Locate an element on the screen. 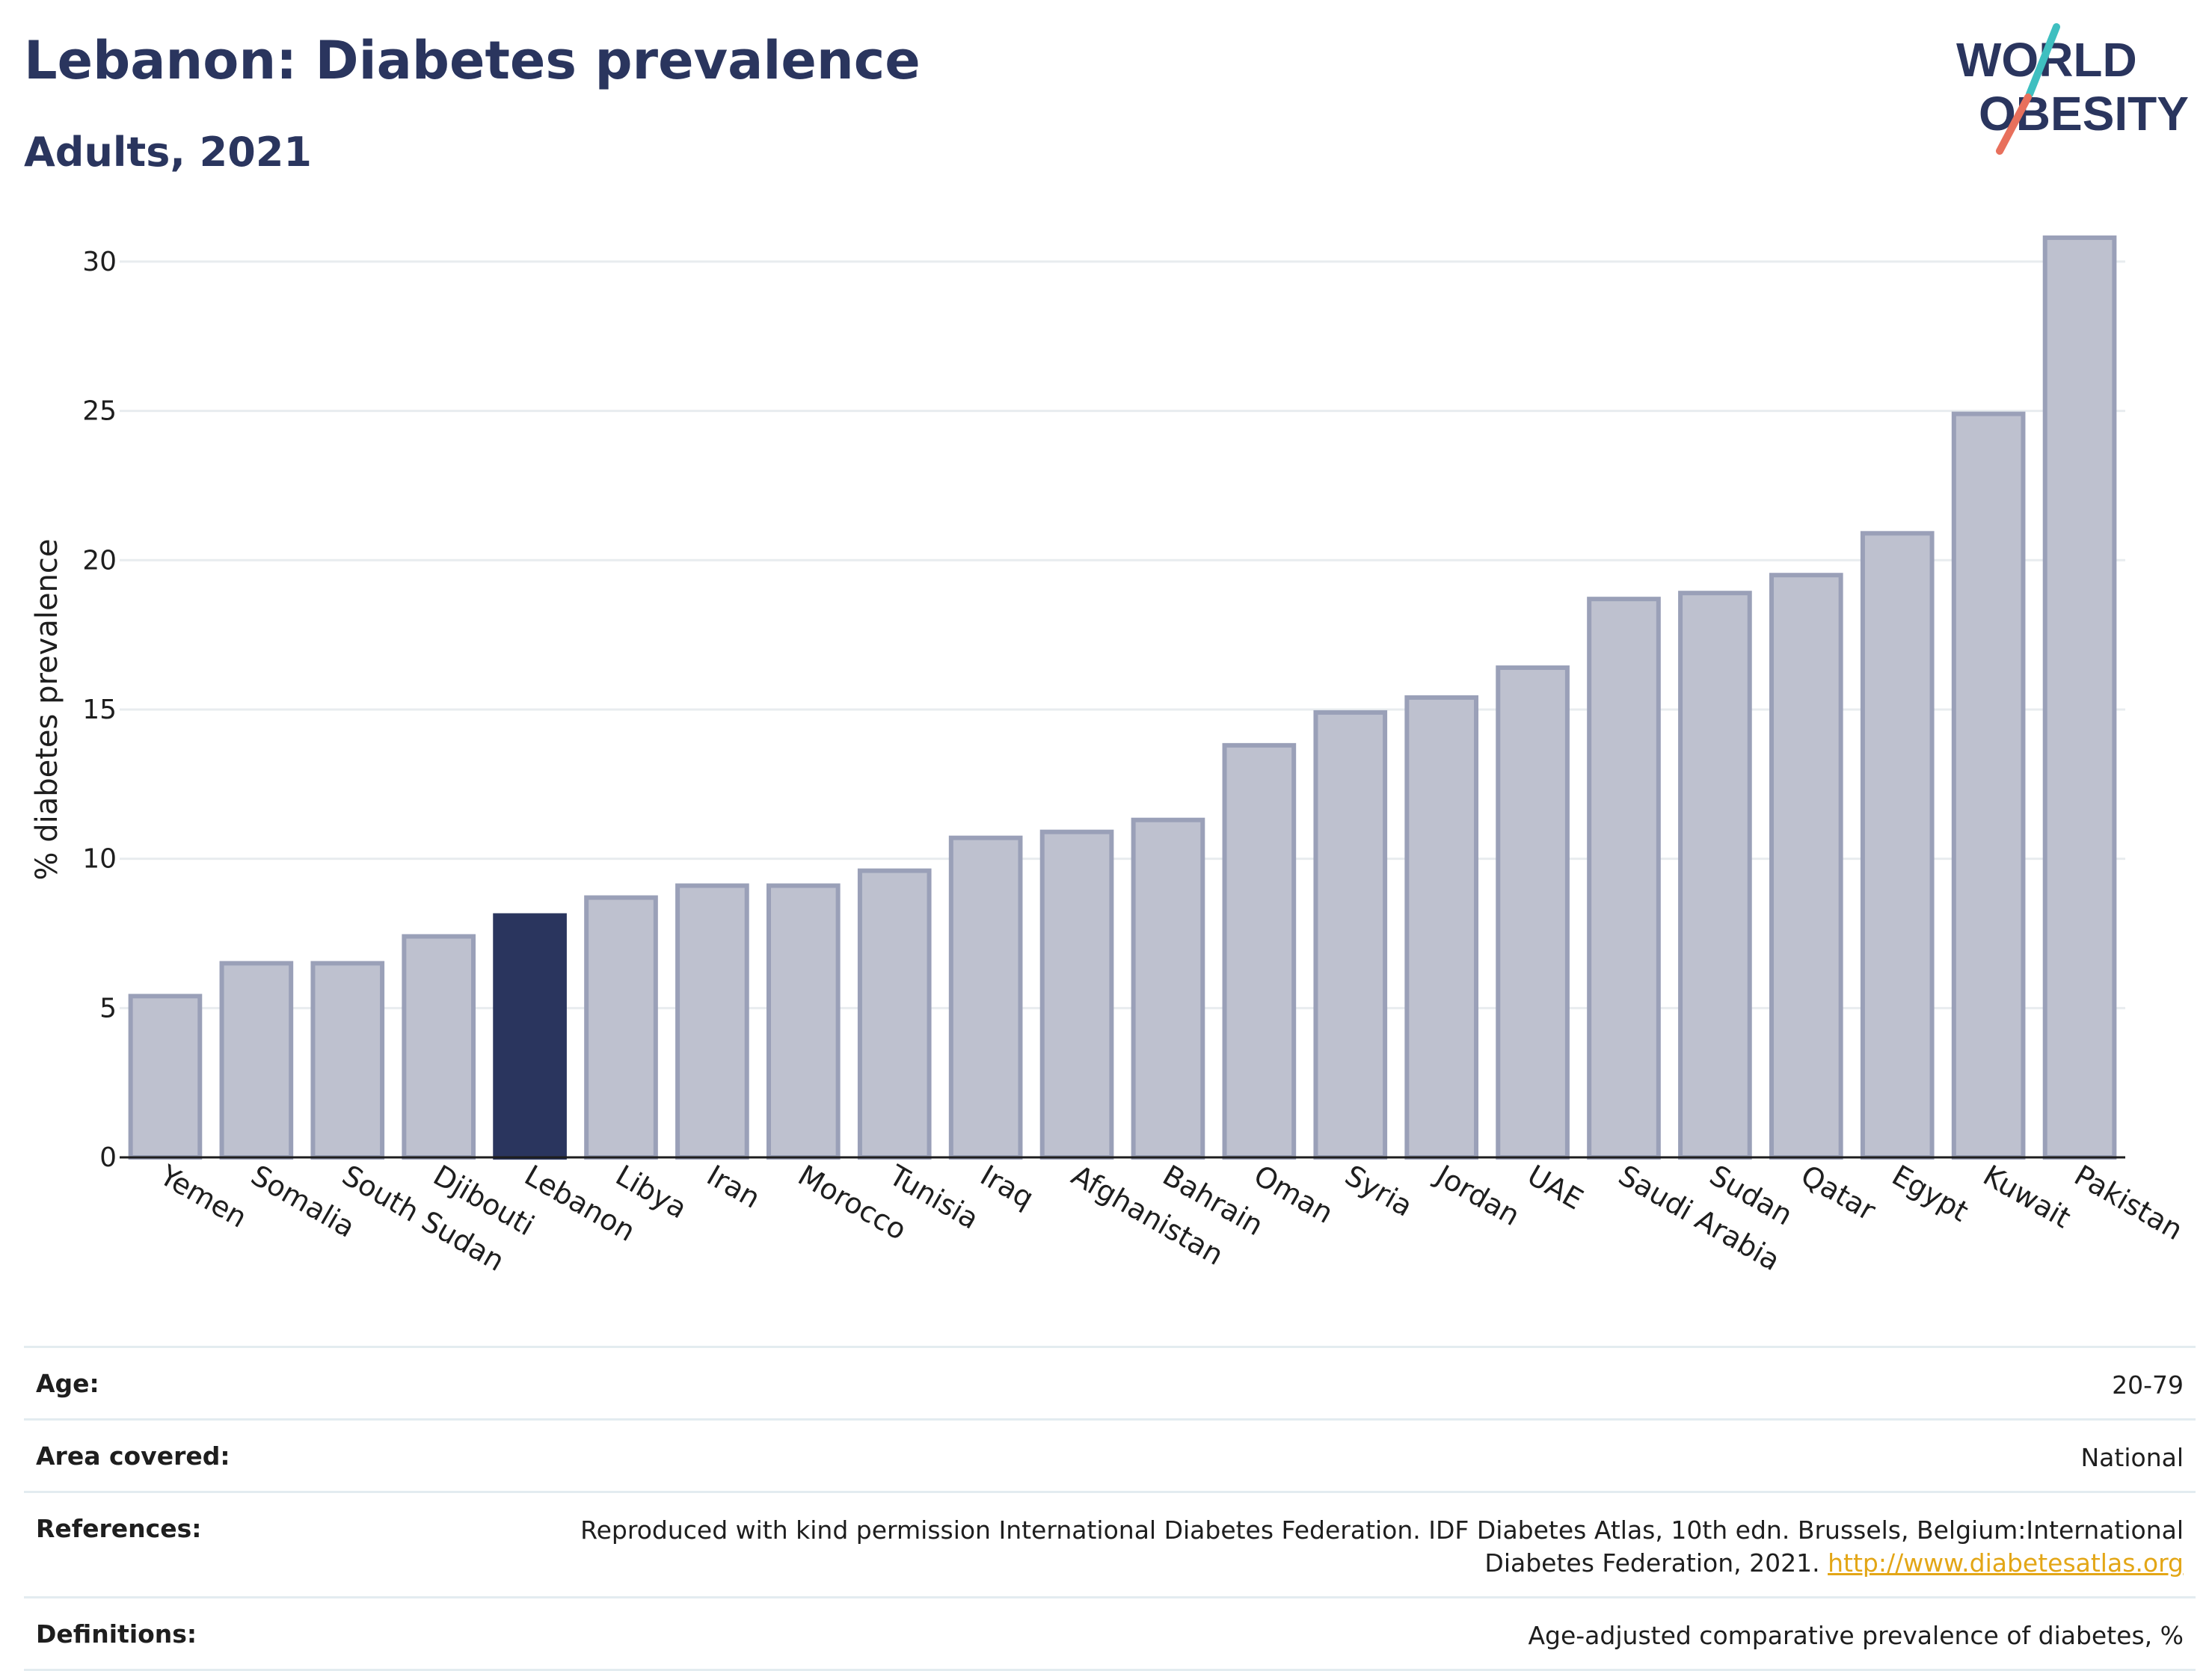 This screenshot has width=2212, height=1671. y-tick-label: 15 is located at coordinates (99, 710).